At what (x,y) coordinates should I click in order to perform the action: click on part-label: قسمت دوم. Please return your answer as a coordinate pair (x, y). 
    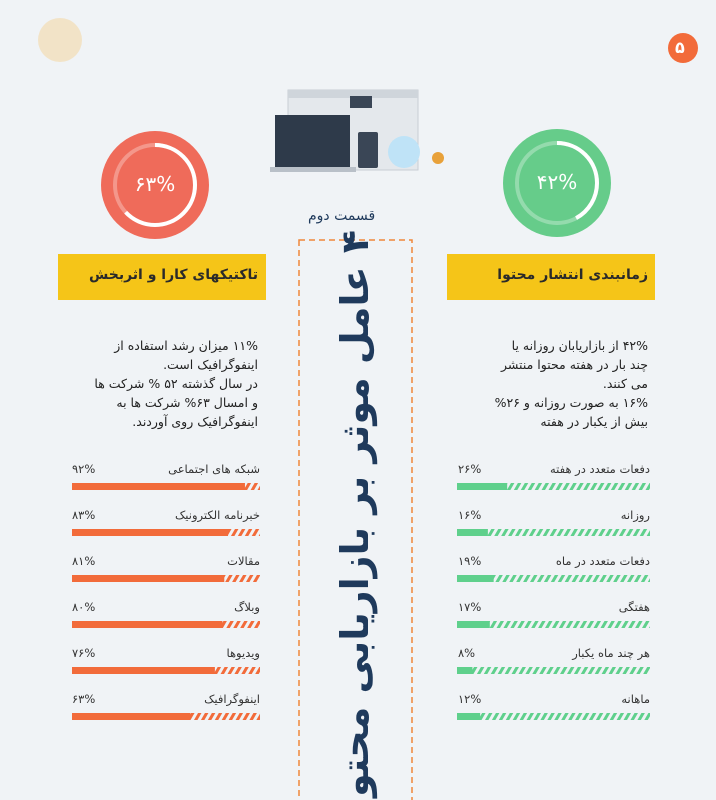
    Looking at the image, I should click on (342, 216).